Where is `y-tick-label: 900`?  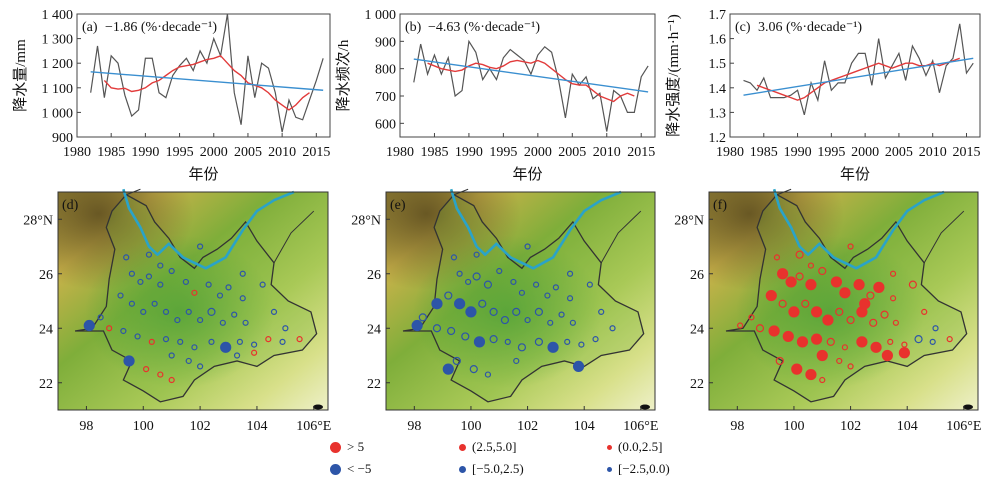 y-tick-label: 900 is located at coordinates (62, 138).